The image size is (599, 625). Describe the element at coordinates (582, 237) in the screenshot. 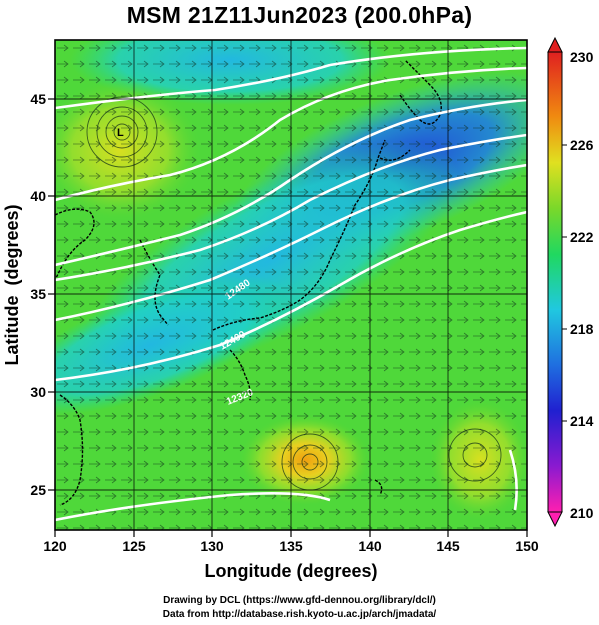

I see `colorbar-label: 222` at that location.